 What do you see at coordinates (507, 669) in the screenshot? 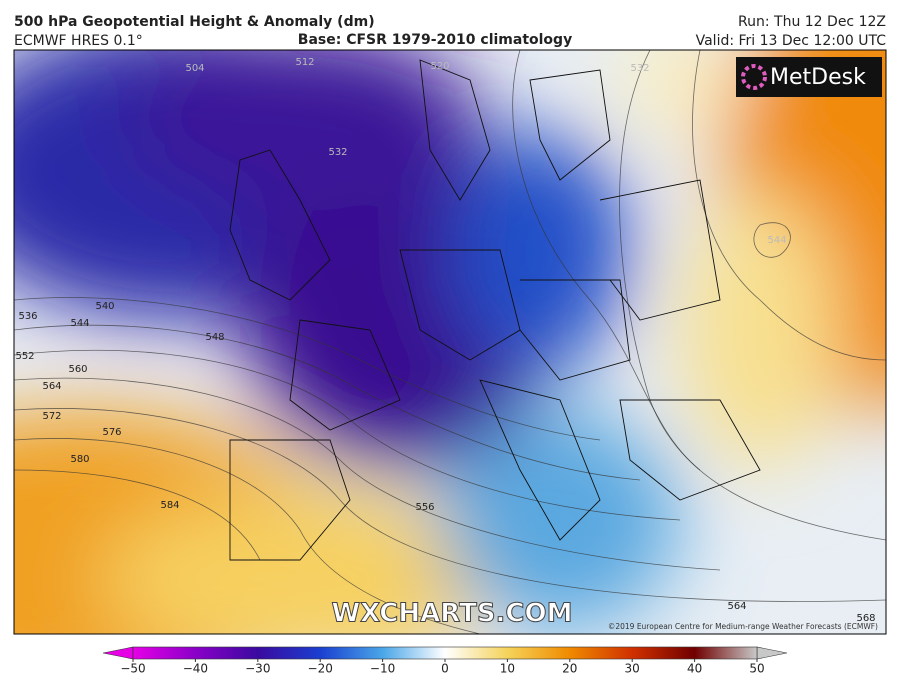
I see `colorbar-tick-label: 10` at bounding box center [507, 669].